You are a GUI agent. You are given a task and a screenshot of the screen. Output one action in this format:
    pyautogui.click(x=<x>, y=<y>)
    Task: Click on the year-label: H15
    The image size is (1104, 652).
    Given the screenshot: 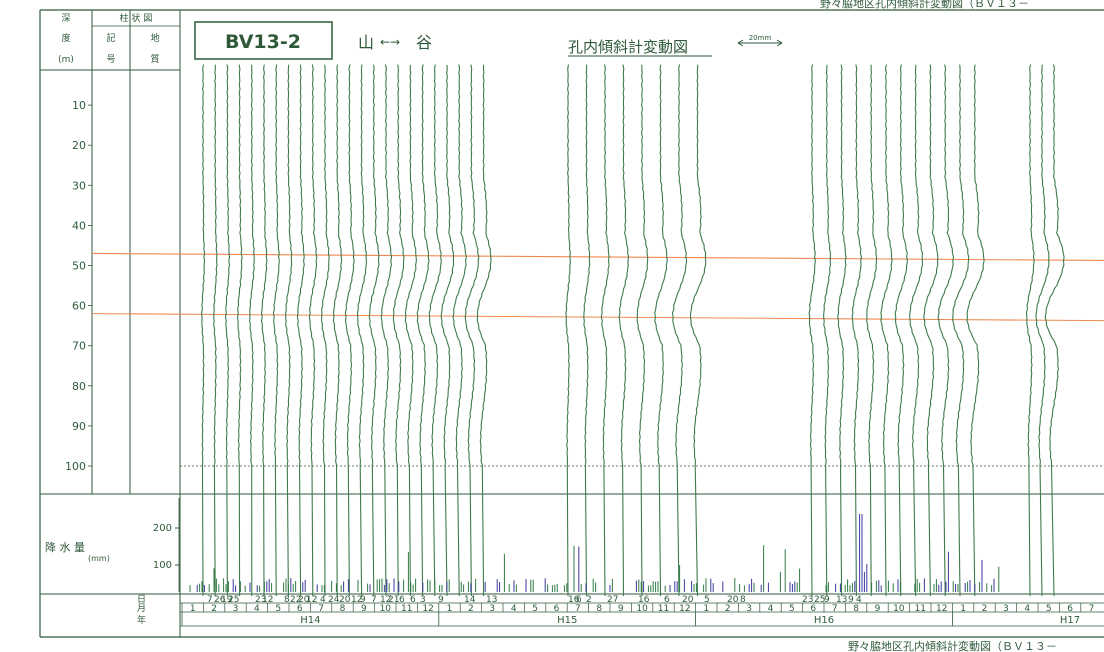 What is the action you would take?
    pyautogui.click(x=567, y=620)
    